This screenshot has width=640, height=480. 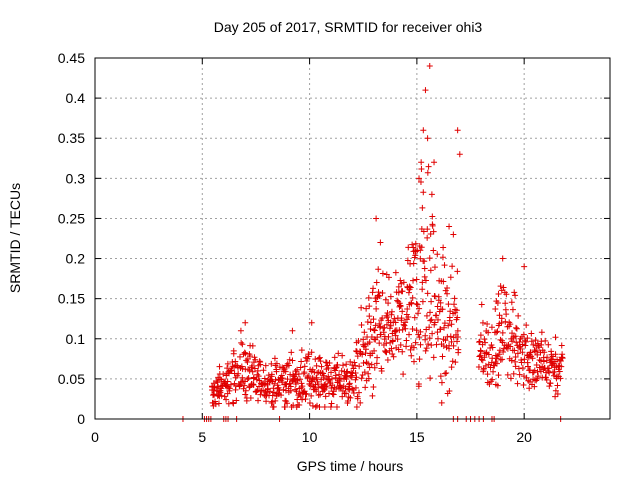 I want to click on x-tick-label: 0, so click(x=95, y=437).